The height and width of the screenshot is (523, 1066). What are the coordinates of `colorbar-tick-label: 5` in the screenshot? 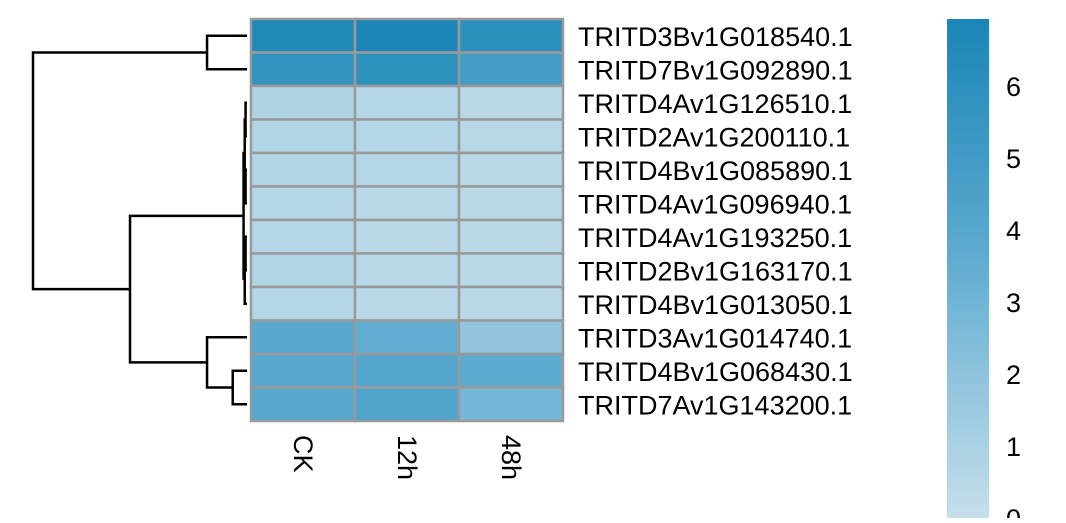 It's located at (1013, 159).